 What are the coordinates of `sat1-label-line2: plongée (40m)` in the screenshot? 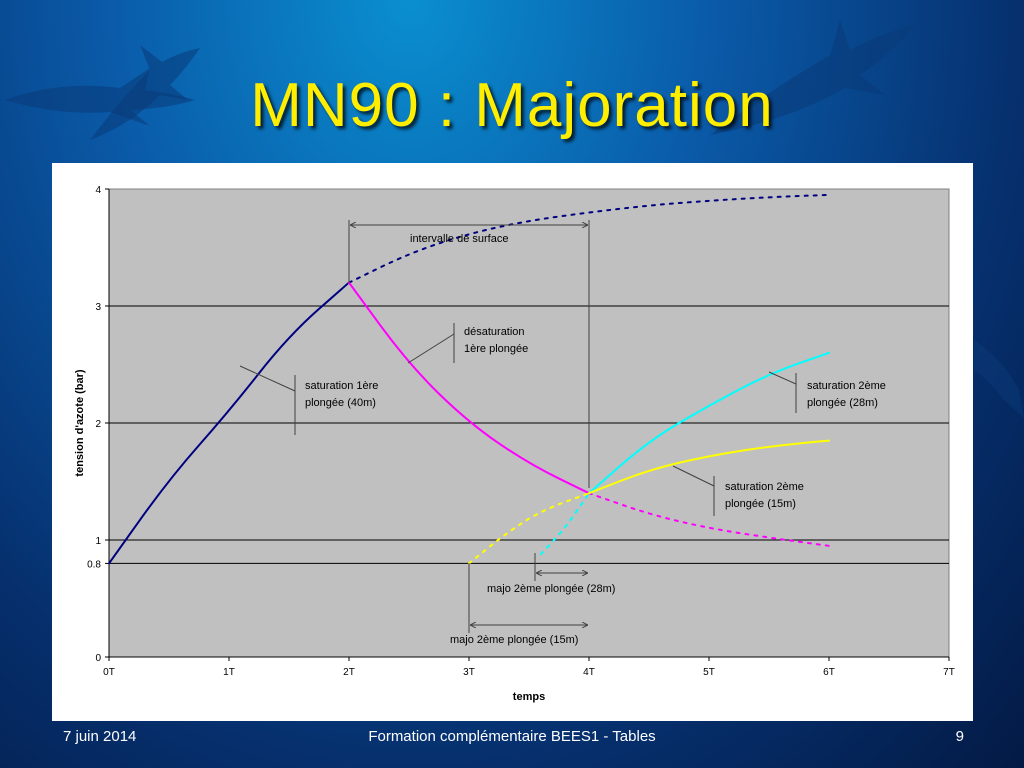 It's located at (340, 403).